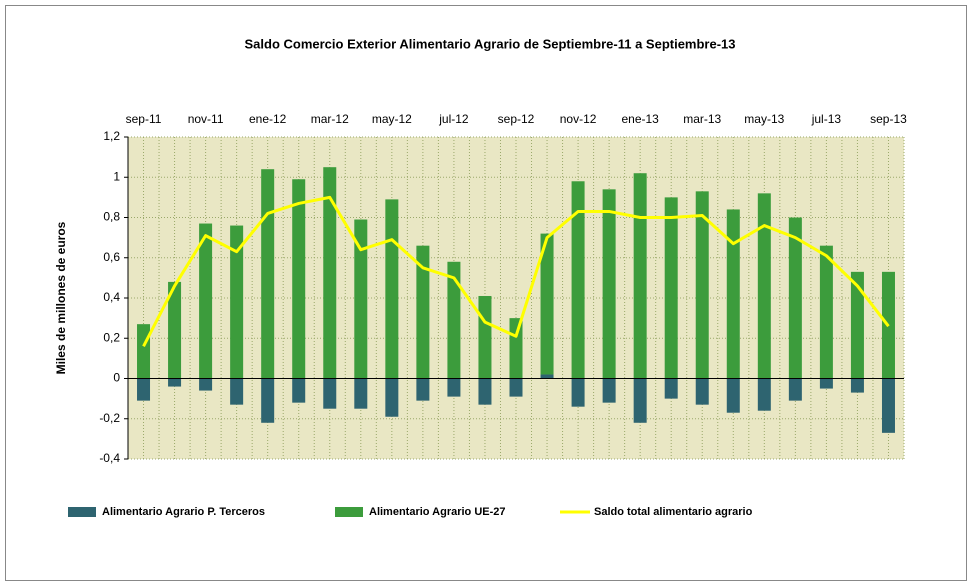 Image resolution: width=972 pixels, height=587 pixels. I want to click on y-tick-label: 0,8, so click(111, 217).